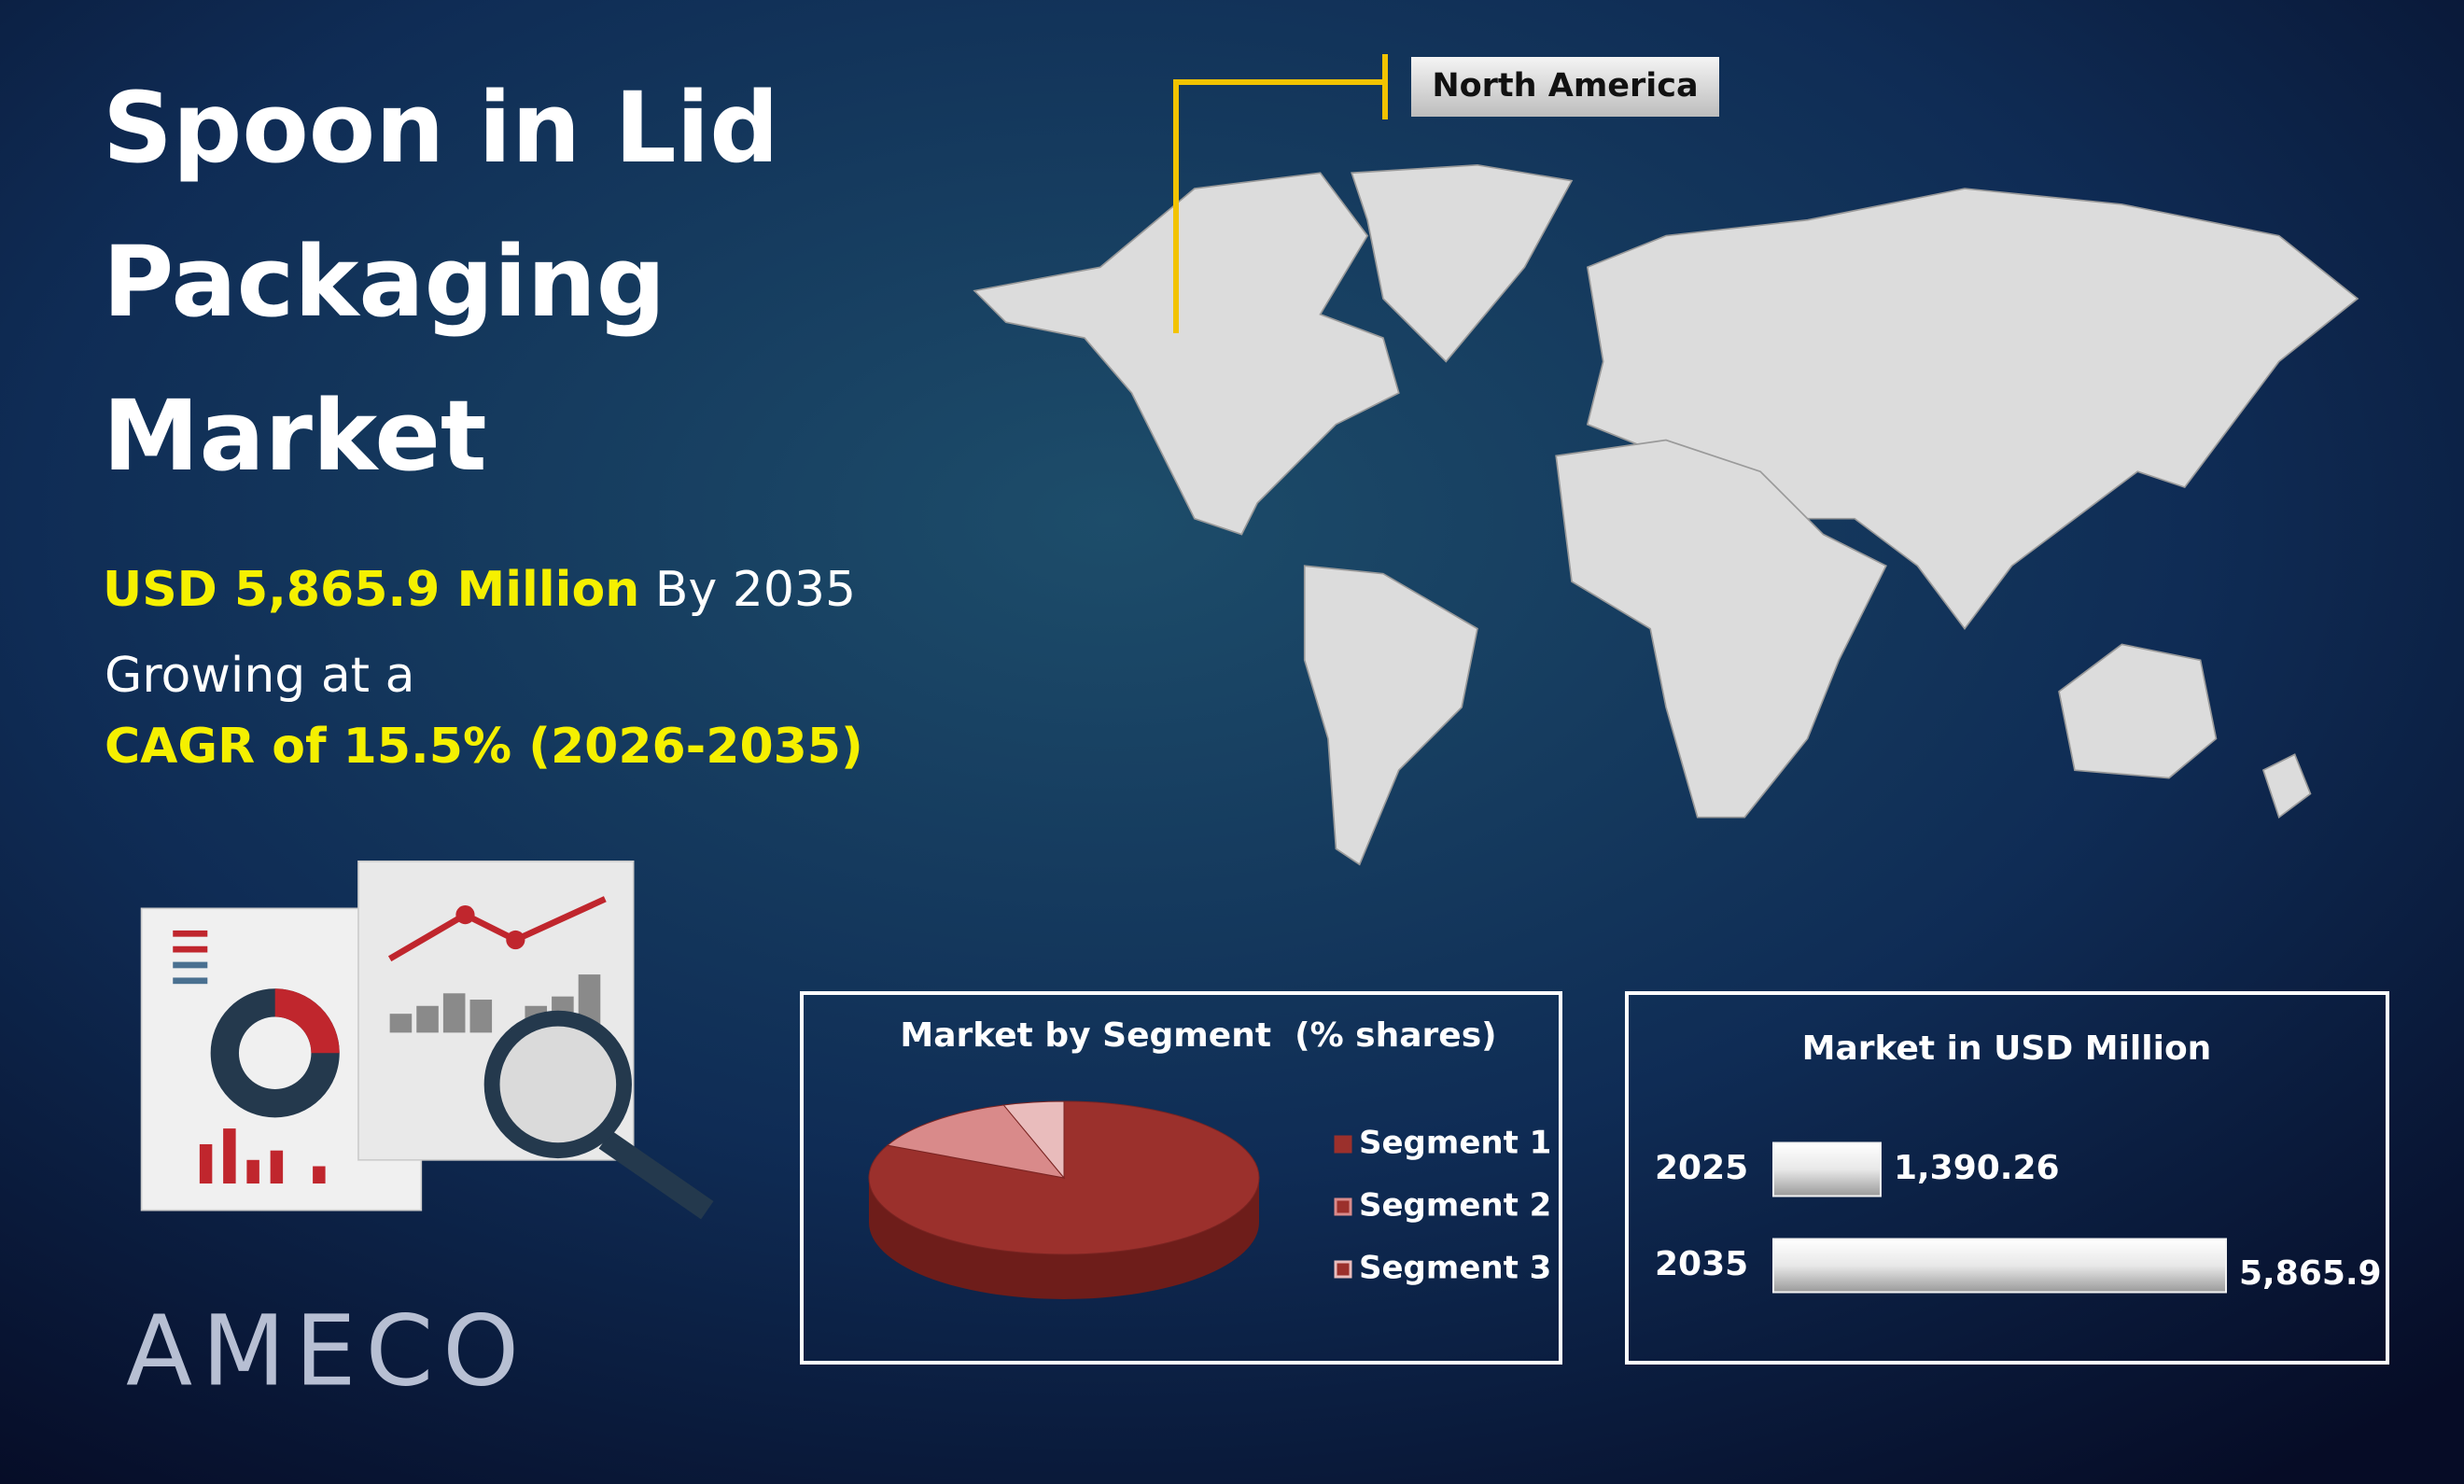 The width and height of the screenshot is (2464, 1484). What do you see at coordinates (427, 1040) in the screenshot?
I see `report-illustration` at bounding box center [427, 1040].